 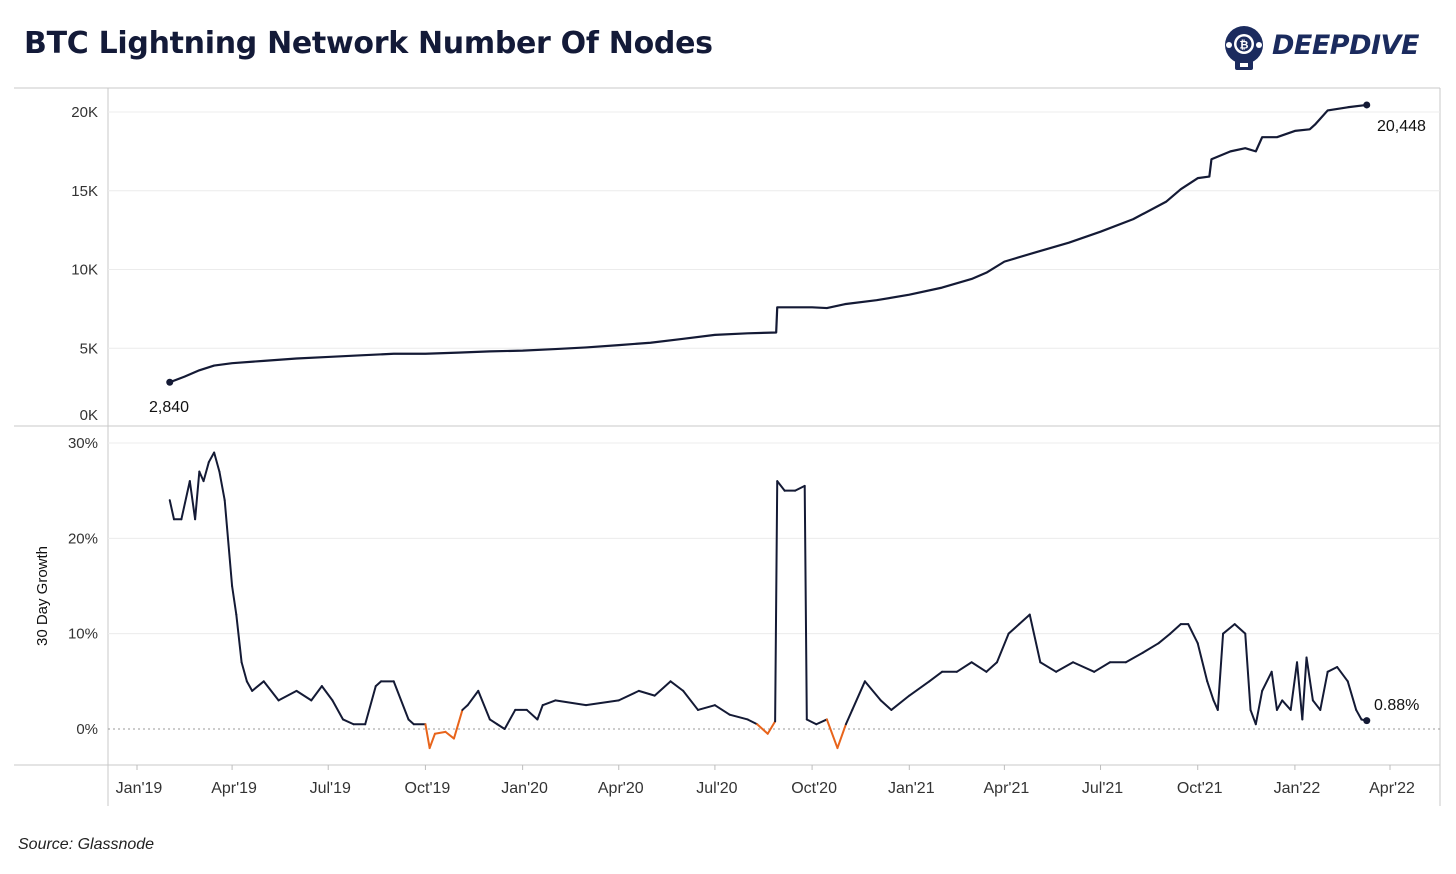 I want to click on start-value-label: 2,840, so click(x=169, y=407).